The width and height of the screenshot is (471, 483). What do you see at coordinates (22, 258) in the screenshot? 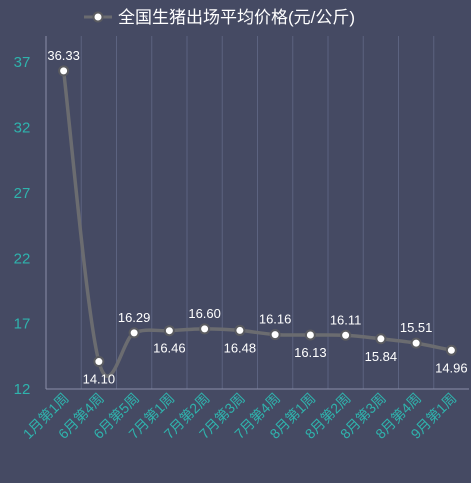
I see `y-tick-label: 22` at bounding box center [22, 258].